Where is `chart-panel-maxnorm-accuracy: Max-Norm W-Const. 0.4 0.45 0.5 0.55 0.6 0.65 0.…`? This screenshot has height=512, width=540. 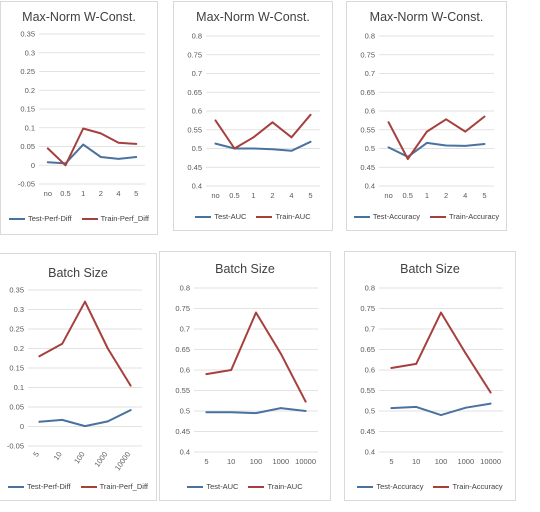 chart-panel-maxnorm-accuracy: Max-Norm W-Const. 0.4 0.45 0.5 0.55 0.6 0.65 0.… is located at coordinates (426, 116).